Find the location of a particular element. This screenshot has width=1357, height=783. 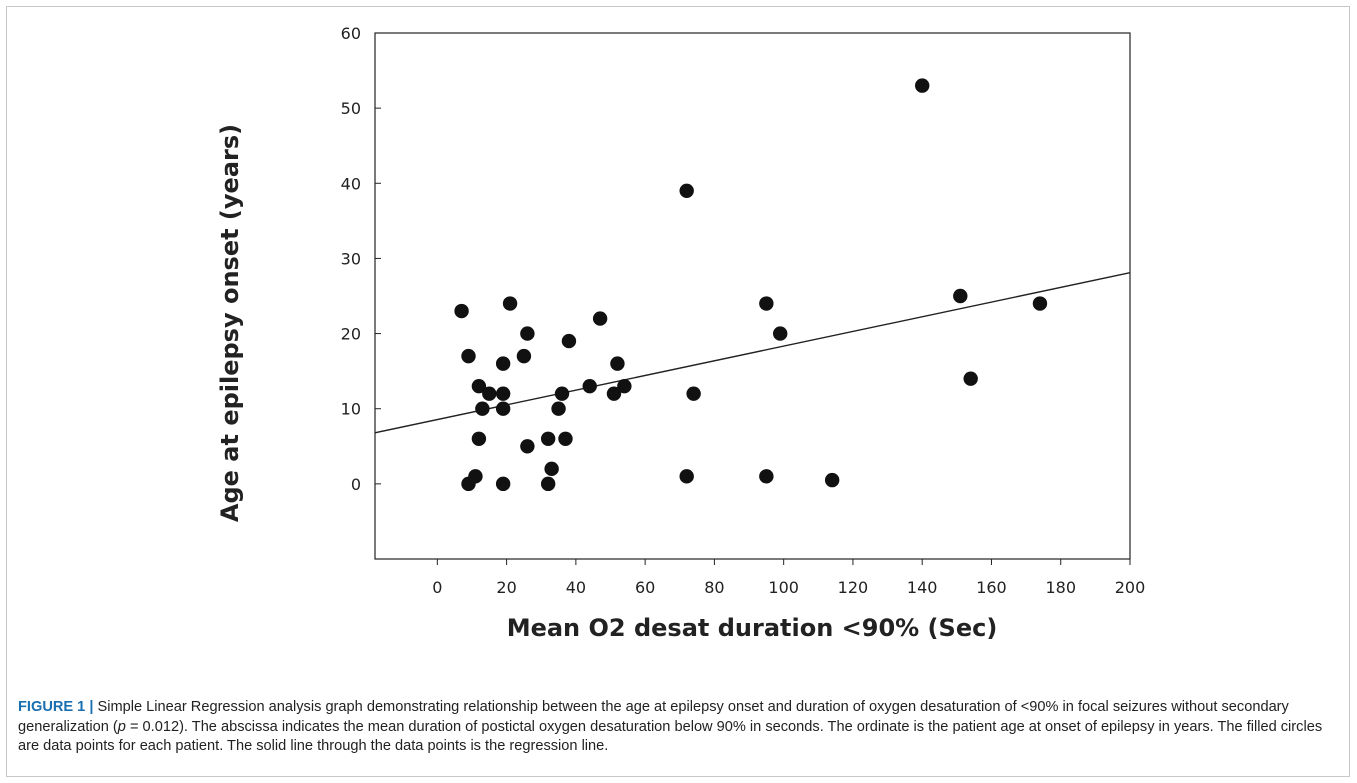

x-tick-label: 40 is located at coordinates (576, 587).